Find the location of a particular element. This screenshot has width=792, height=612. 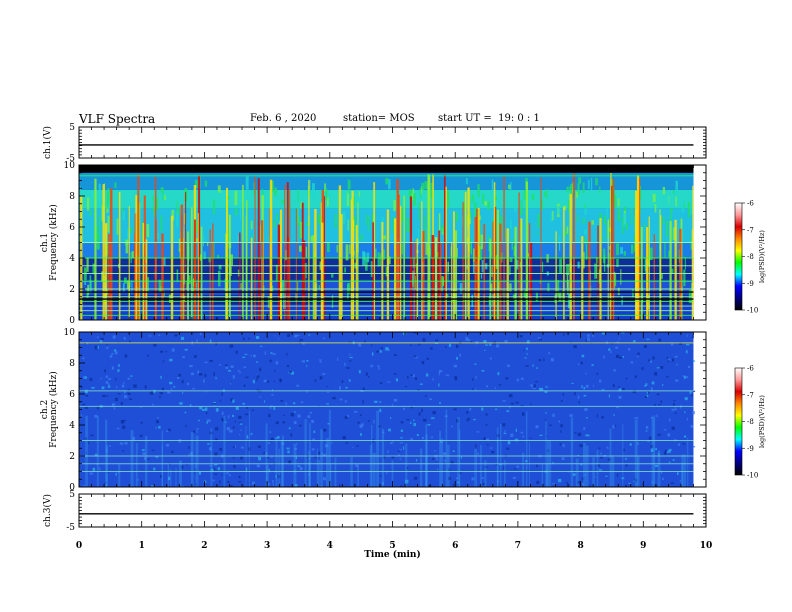

x-tick-label: 6 is located at coordinates (455, 546).